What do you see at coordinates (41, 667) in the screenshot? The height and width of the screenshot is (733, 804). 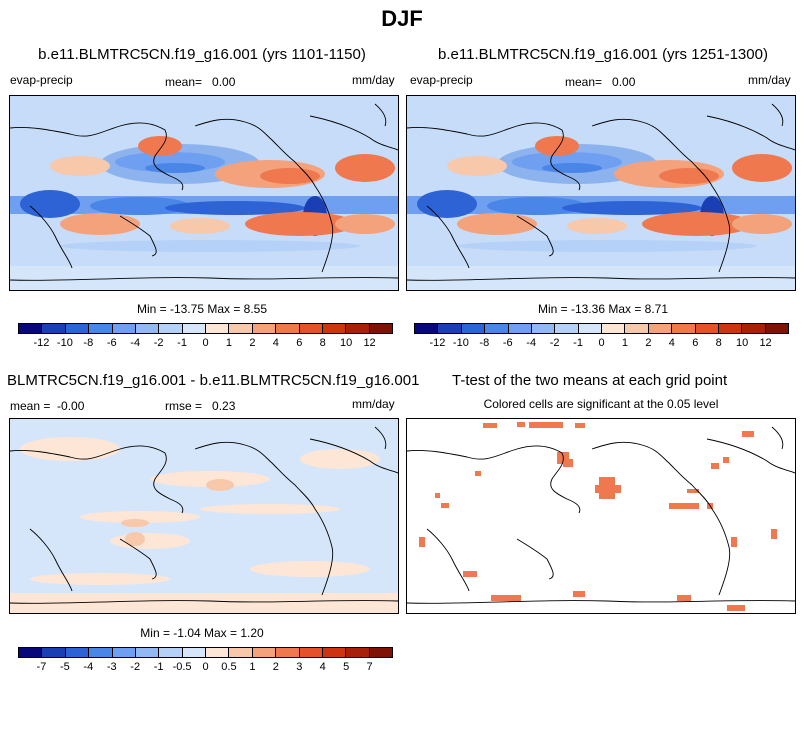 I see `colorbar-tick-label: -7` at bounding box center [41, 667].